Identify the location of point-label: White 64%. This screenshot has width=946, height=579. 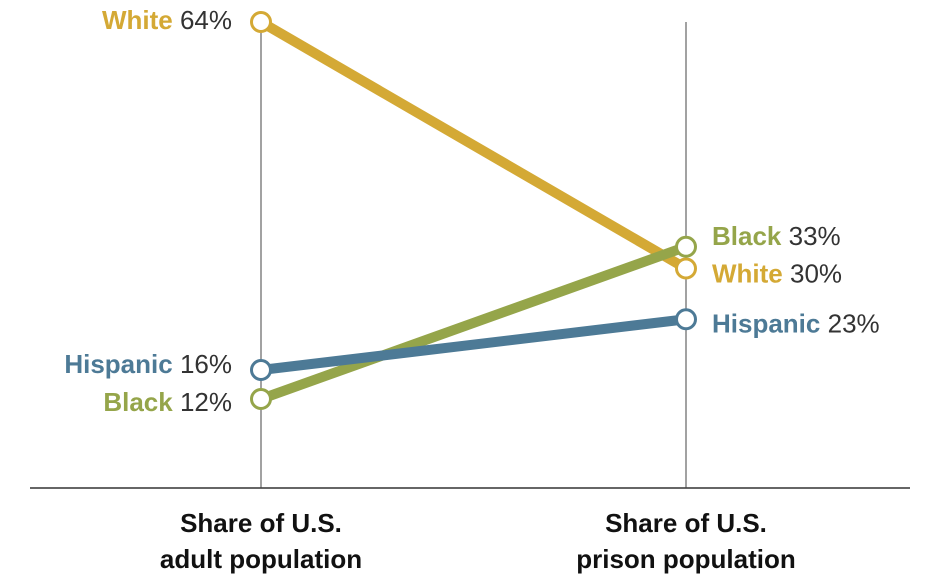
(167, 20).